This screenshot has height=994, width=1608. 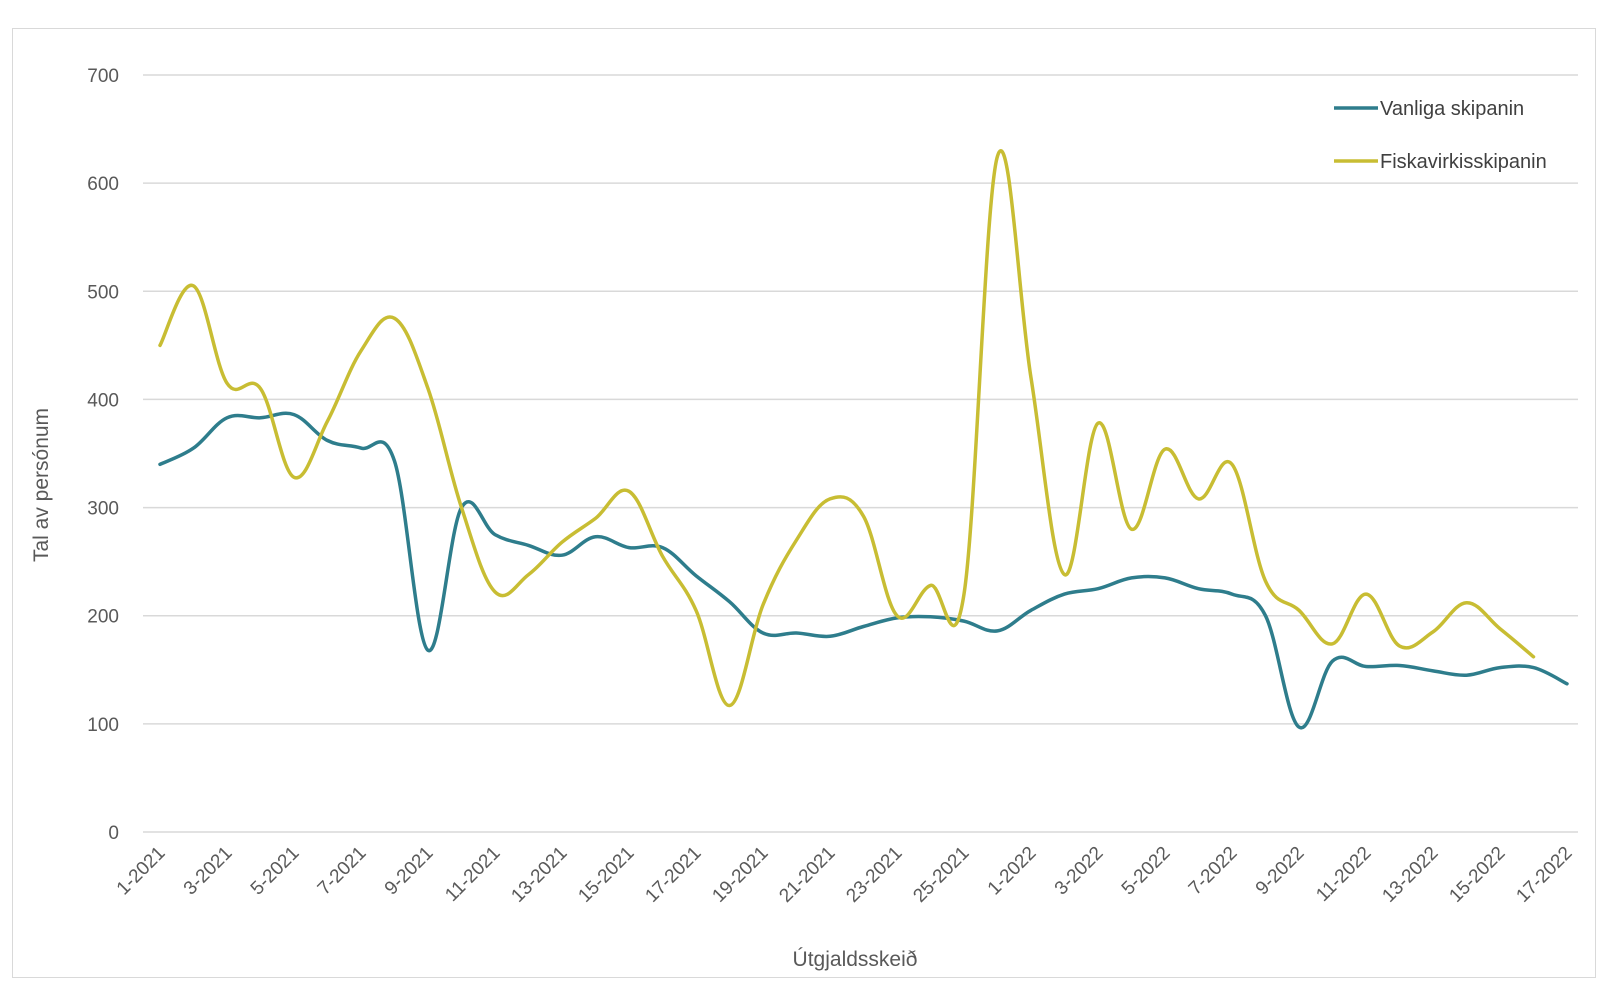 I want to click on x-tick-label-17-2022: 17-2022, so click(x=1544, y=875).